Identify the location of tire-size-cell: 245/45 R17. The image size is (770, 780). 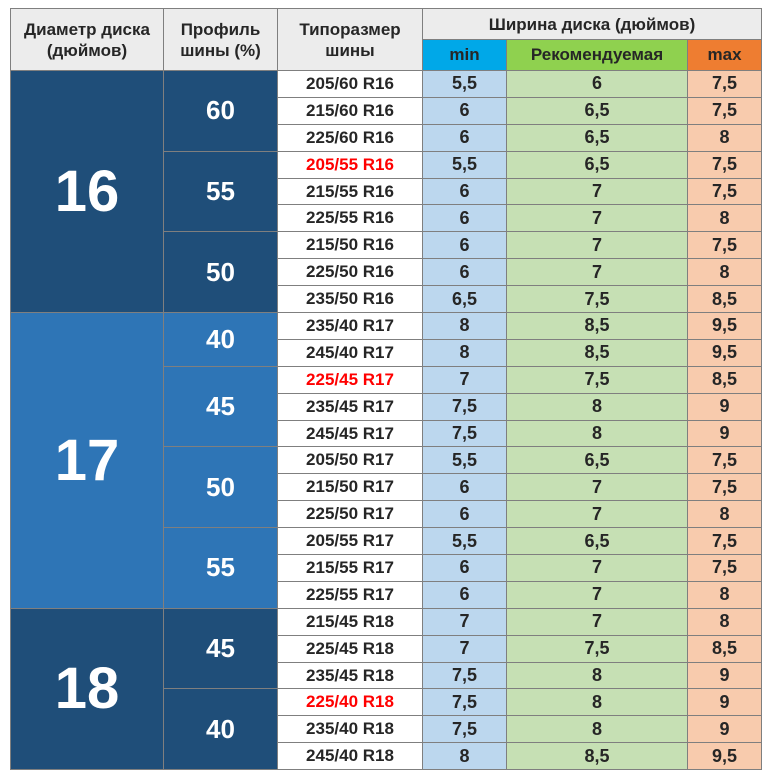
(350, 433).